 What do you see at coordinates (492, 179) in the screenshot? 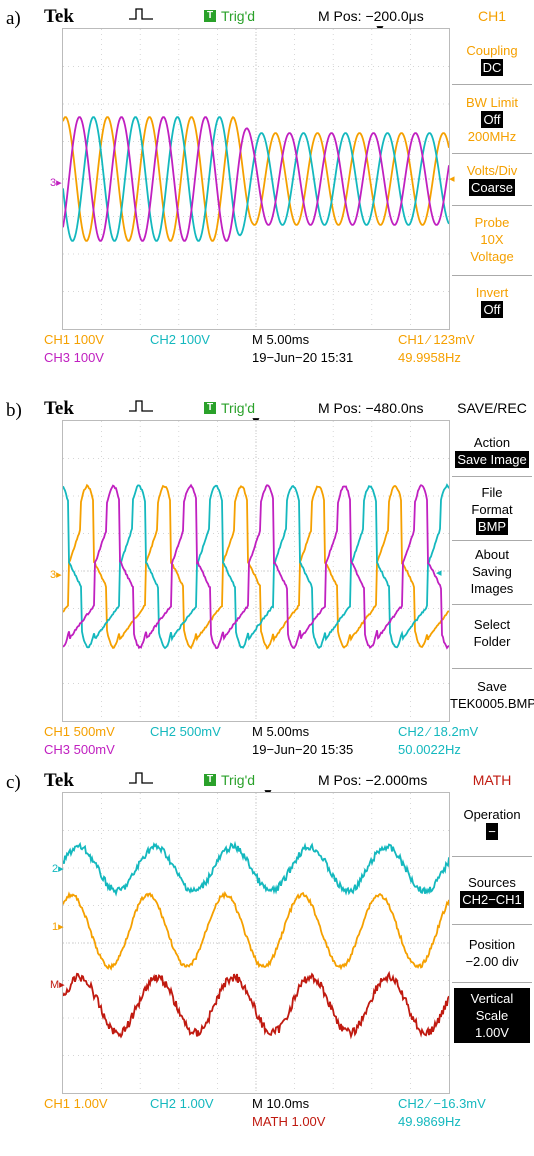
I see `volts-div-button: Volts/Div Coarse` at bounding box center [492, 179].